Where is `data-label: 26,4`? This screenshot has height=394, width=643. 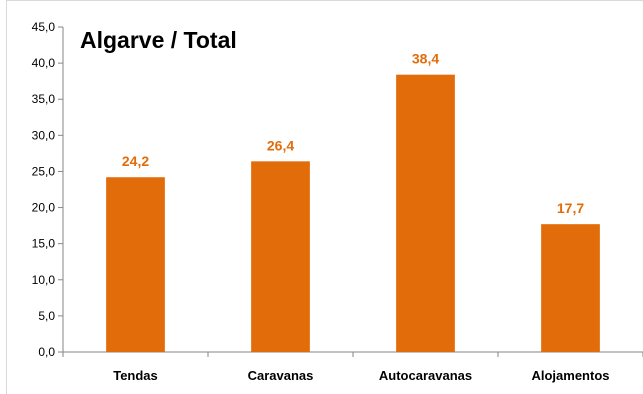
data-label: 26,4 is located at coordinates (280, 145).